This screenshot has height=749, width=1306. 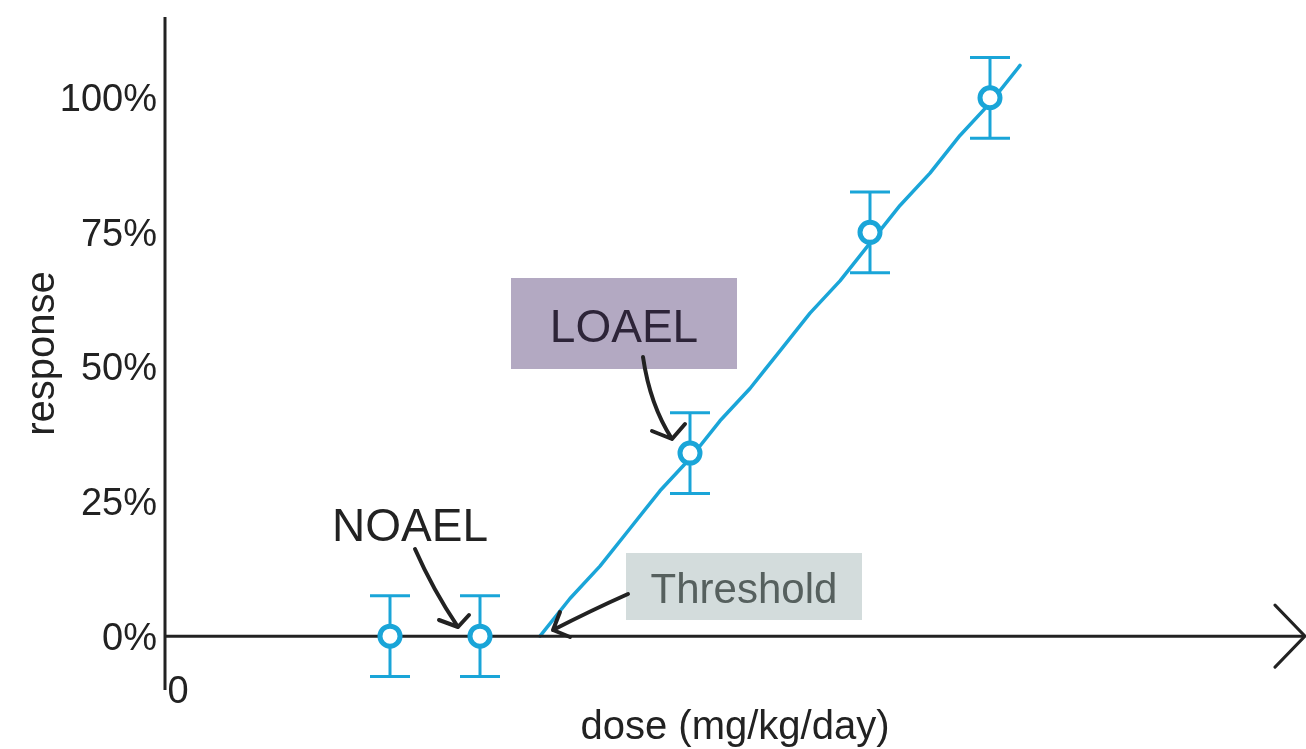 What do you see at coordinates (118, 502) in the screenshot?
I see `y-tick-label: 25%` at bounding box center [118, 502].